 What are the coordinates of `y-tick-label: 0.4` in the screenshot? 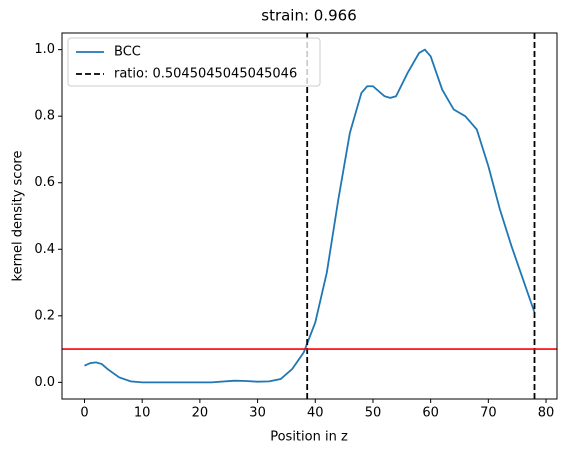 It's located at (44, 249).